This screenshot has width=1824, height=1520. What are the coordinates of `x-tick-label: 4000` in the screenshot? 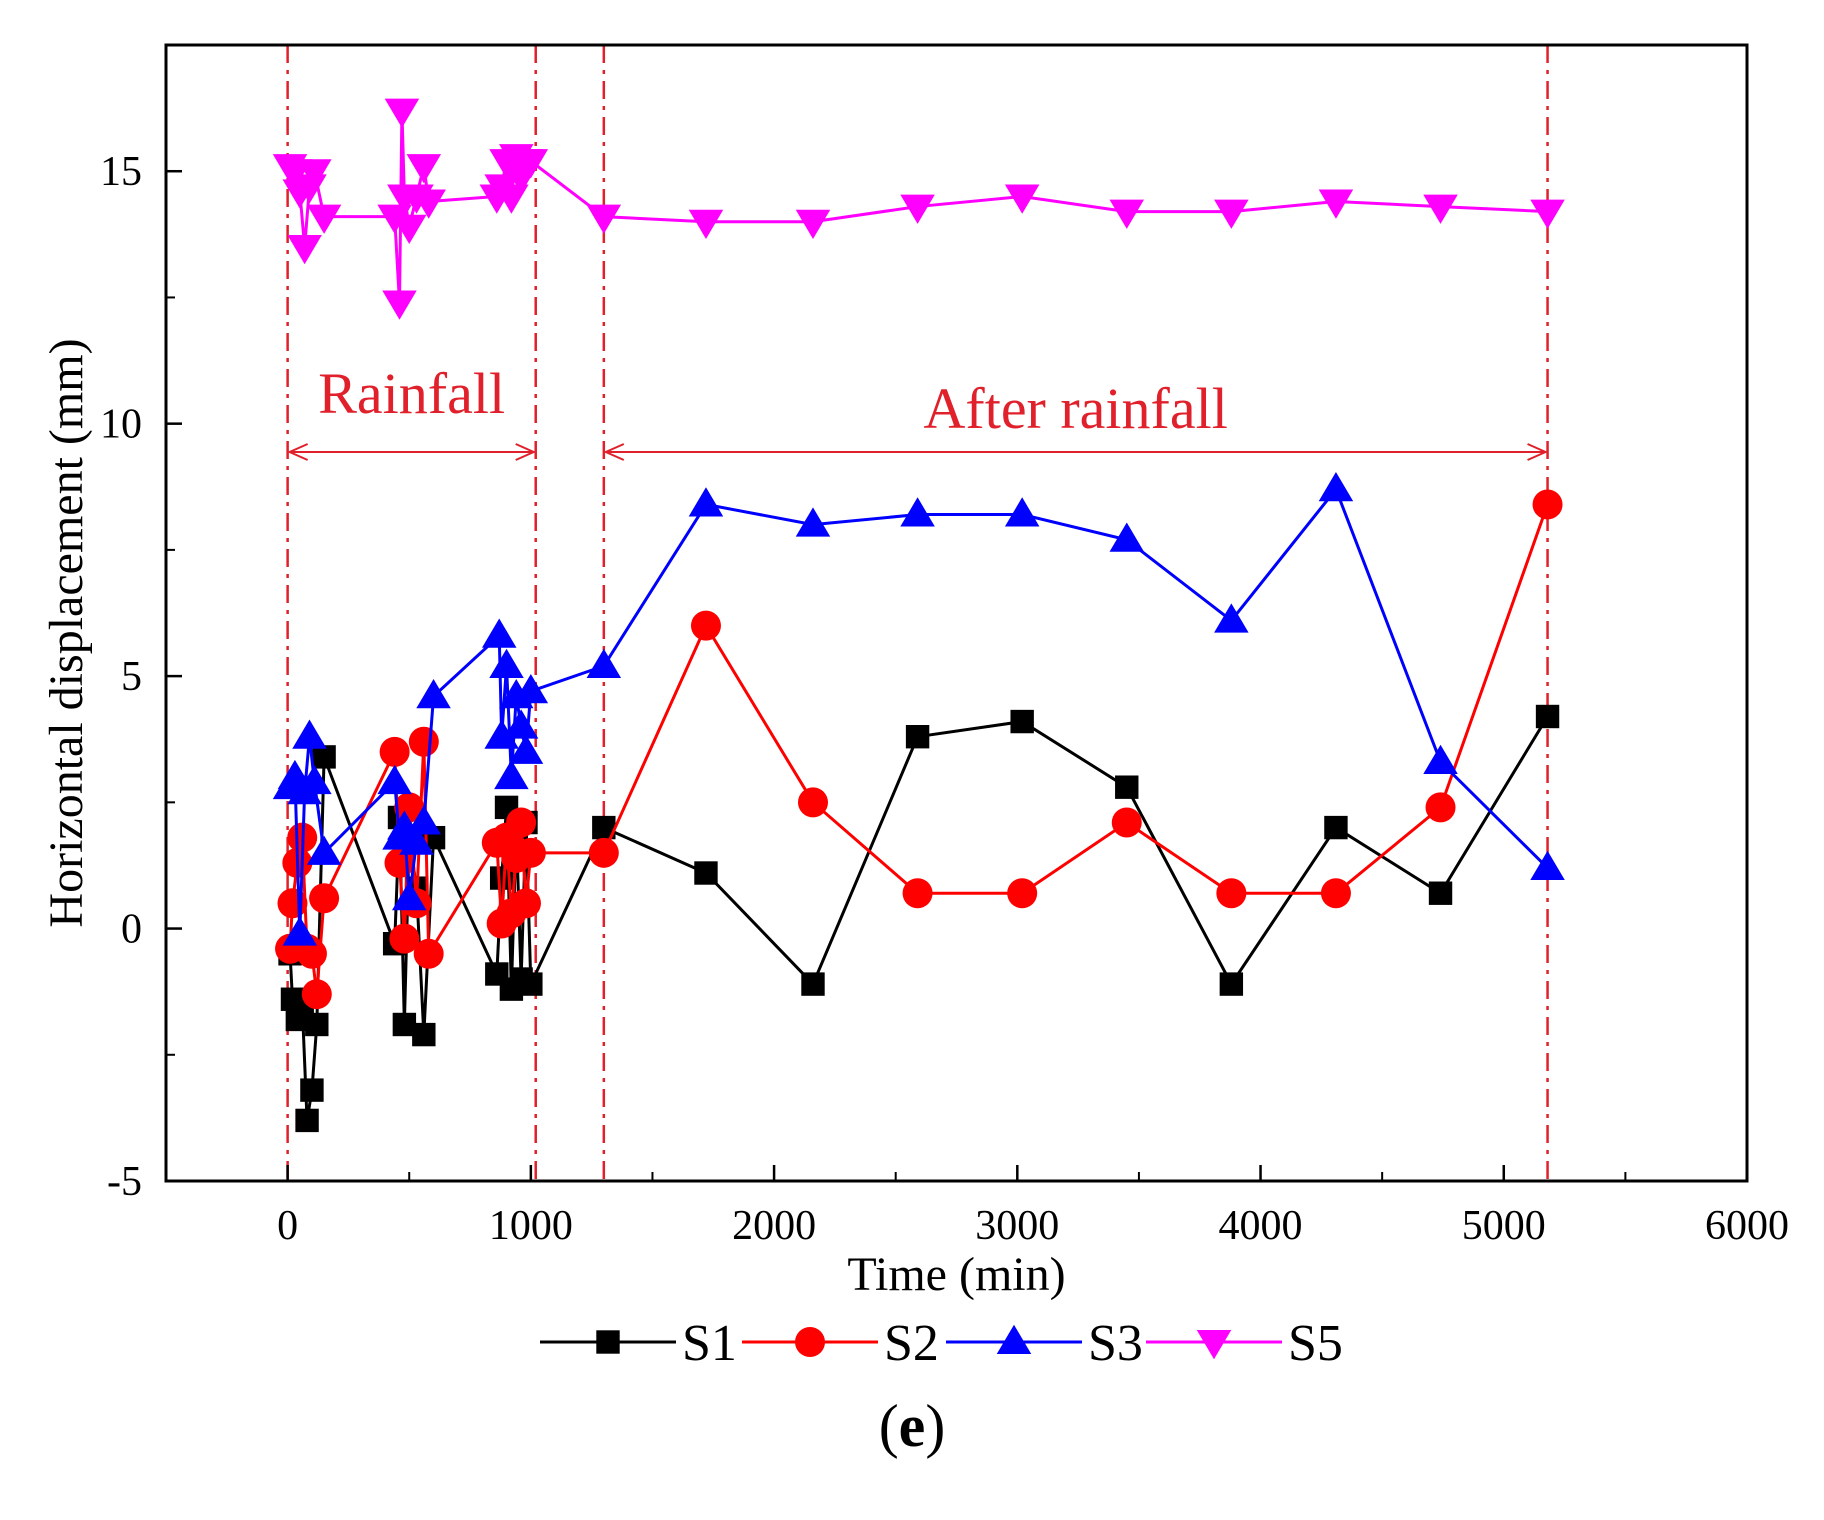 It's located at (1261, 1226).